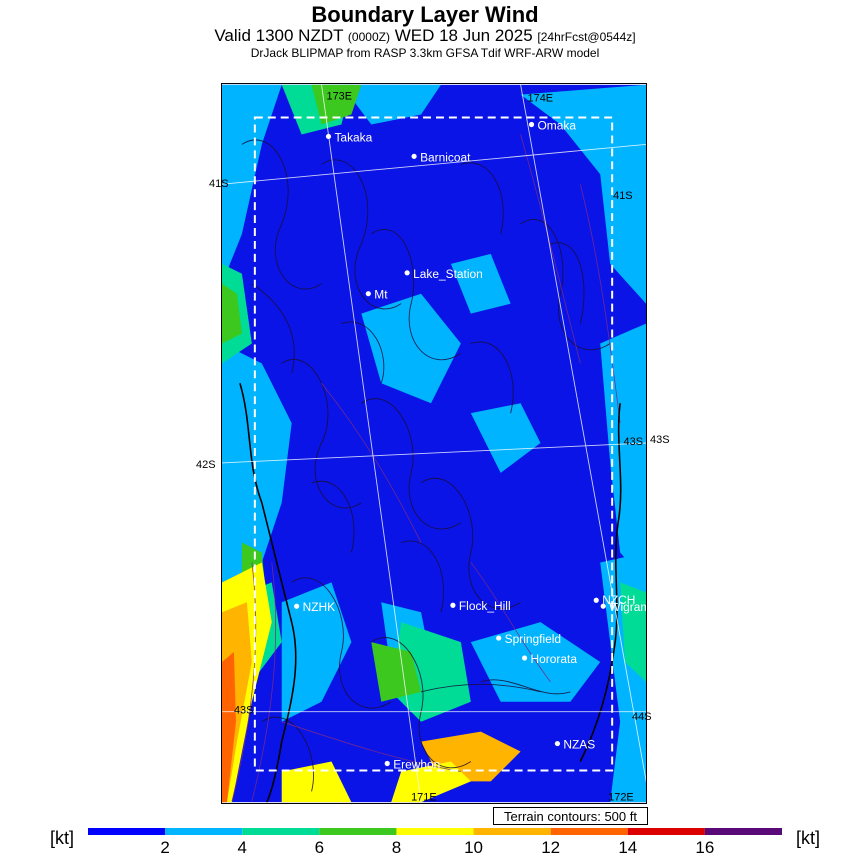  I want to click on svg-text: NZCH, so click(618, 600).